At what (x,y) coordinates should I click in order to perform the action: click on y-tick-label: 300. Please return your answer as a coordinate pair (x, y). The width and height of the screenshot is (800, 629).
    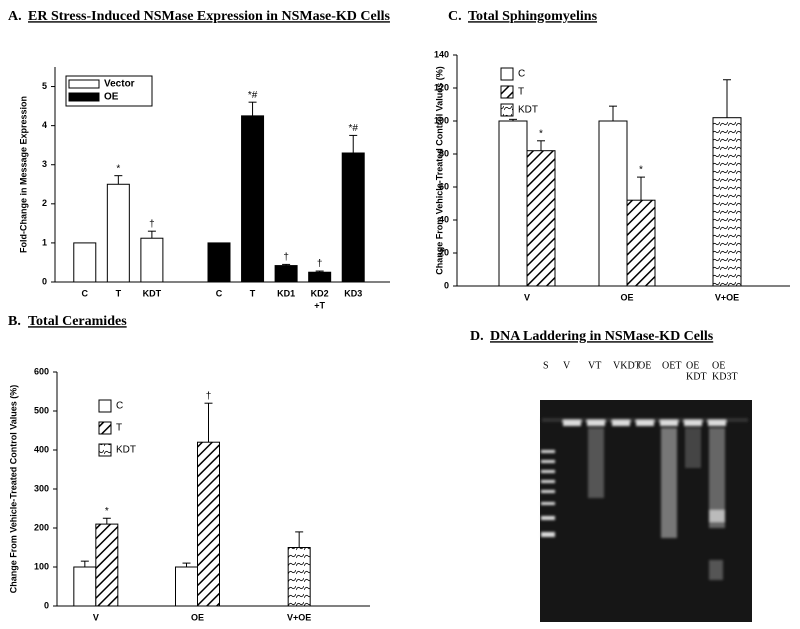
    Looking at the image, I should click on (41, 488).